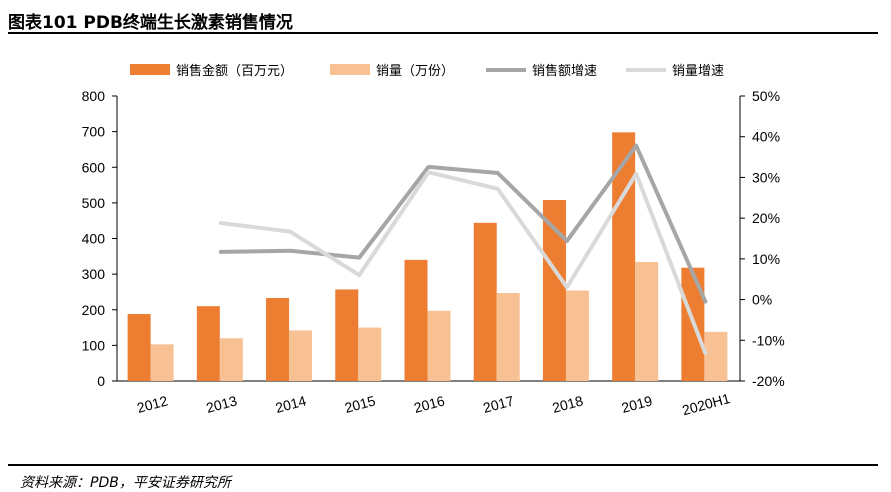 The width and height of the screenshot is (891, 492). I want to click on chart-title: 图表101 PDB终端生长激素销售情况, so click(150, 23).